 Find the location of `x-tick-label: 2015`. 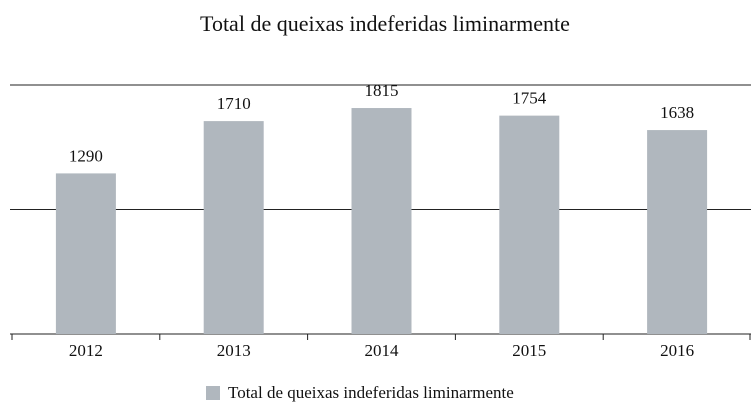

x-tick-label: 2015 is located at coordinates (529, 350).